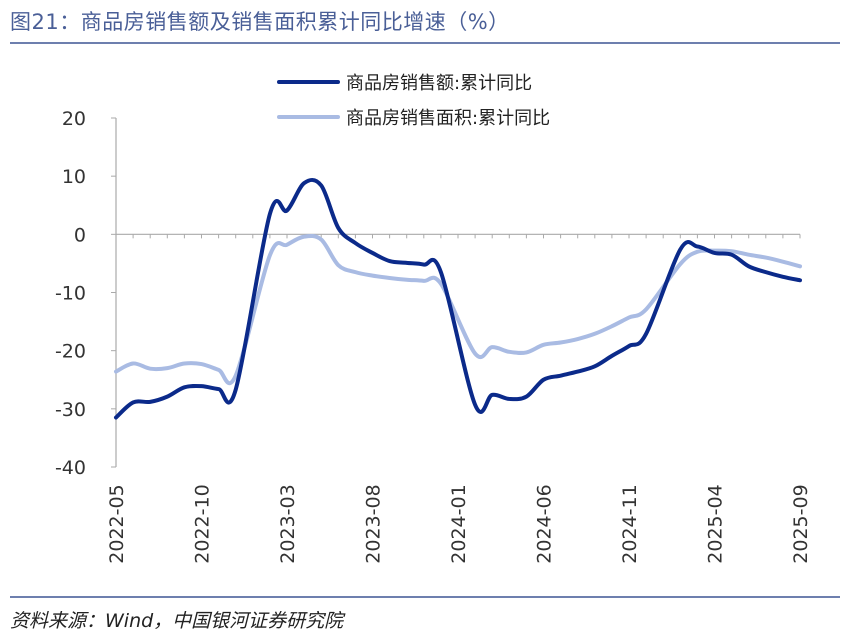 The image size is (844, 641). I want to click on y-tick-label: -10, so click(70, 294).